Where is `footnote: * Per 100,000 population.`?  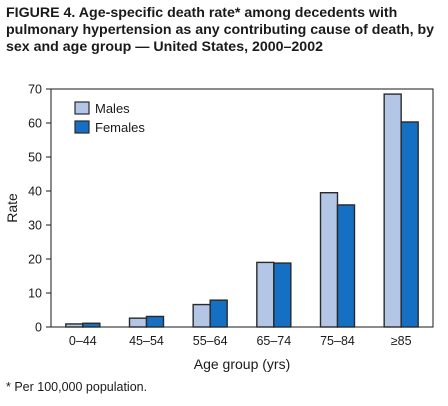 footnote: * Per 100,000 population. is located at coordinates (77, 387).